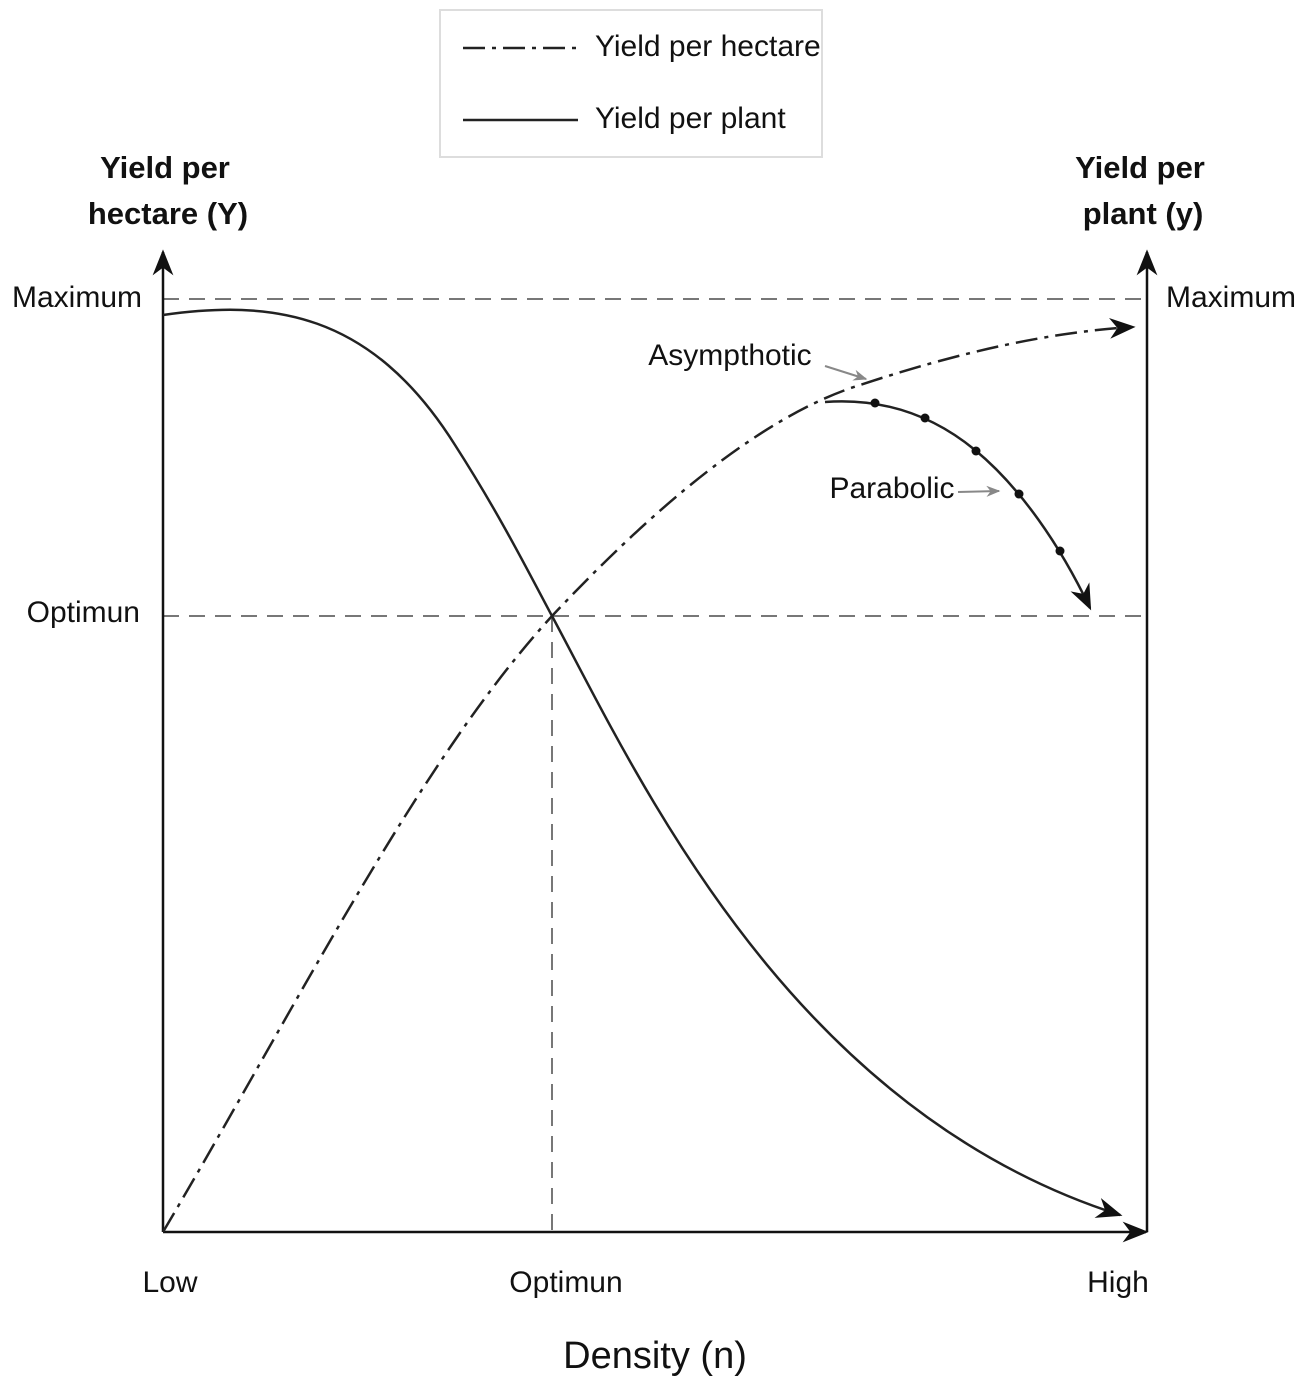 This screenshot has width=1313, height=1382. I want to click on annotation: Asympthotic, so click(729, 355).